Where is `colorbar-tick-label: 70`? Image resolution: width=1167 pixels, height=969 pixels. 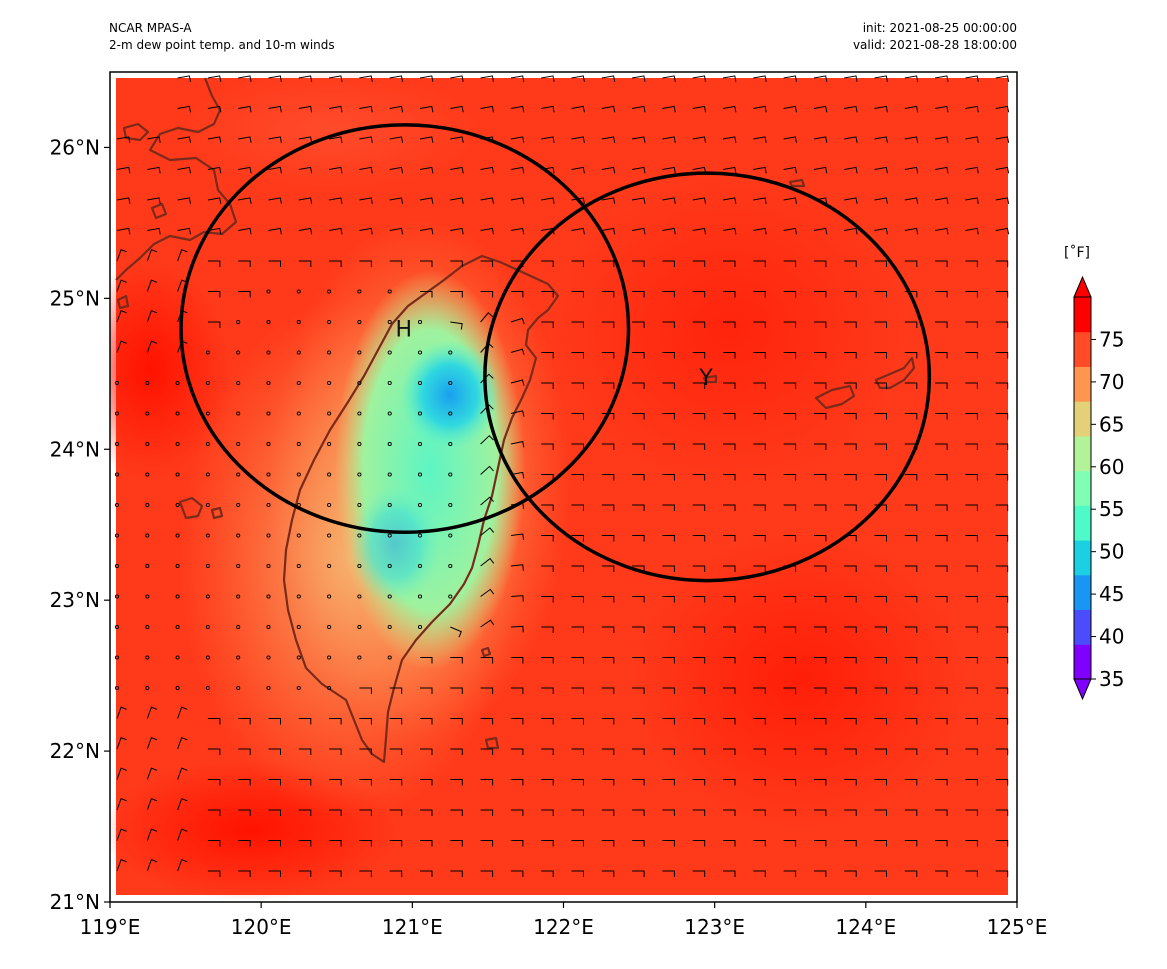
colorbar-tick-label: 70 is located at coordinates (1111, 382).